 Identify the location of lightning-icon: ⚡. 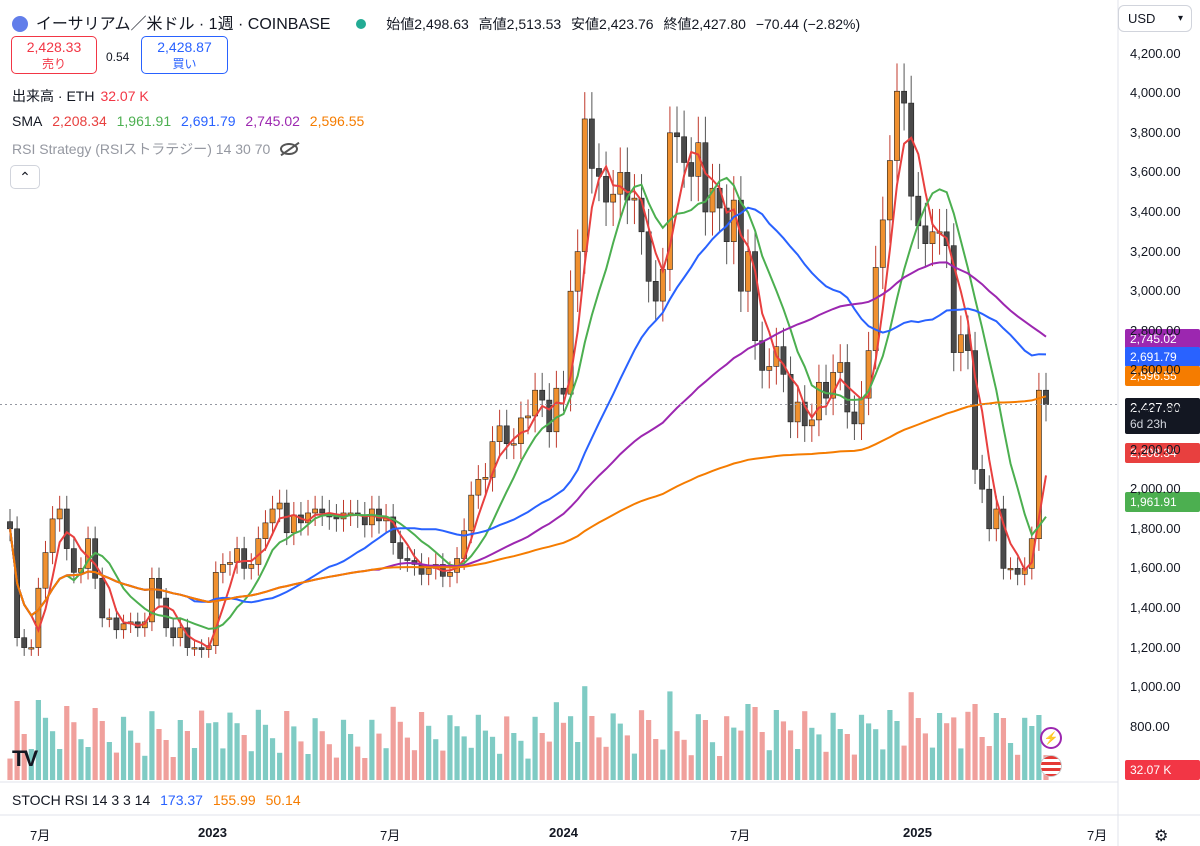
(1051, 738).